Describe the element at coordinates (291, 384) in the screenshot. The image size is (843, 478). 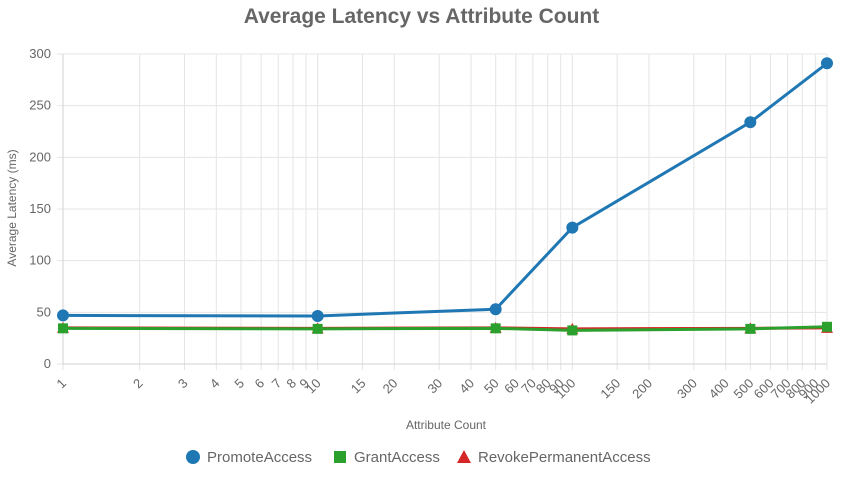
I see `x-tick-label: 8` at that location.